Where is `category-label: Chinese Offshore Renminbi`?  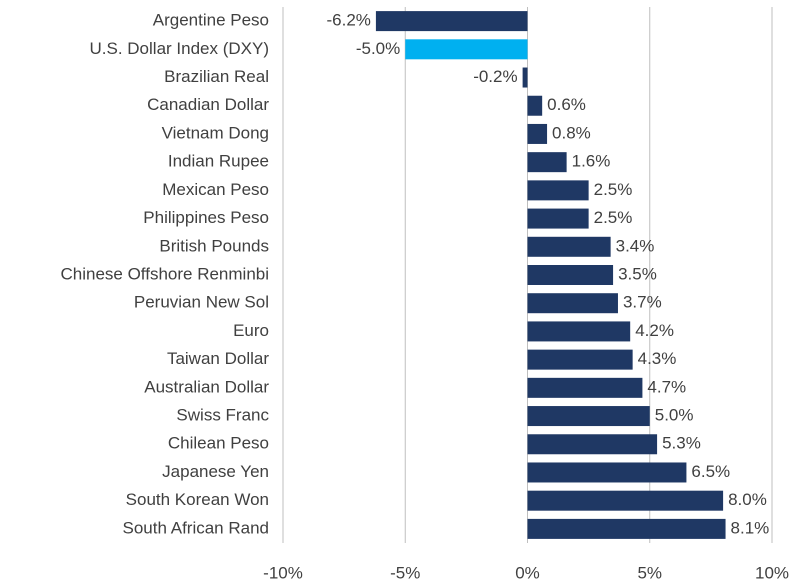
category-label: Chinese Offshore Renminbi is located at coordinates (164, 273).